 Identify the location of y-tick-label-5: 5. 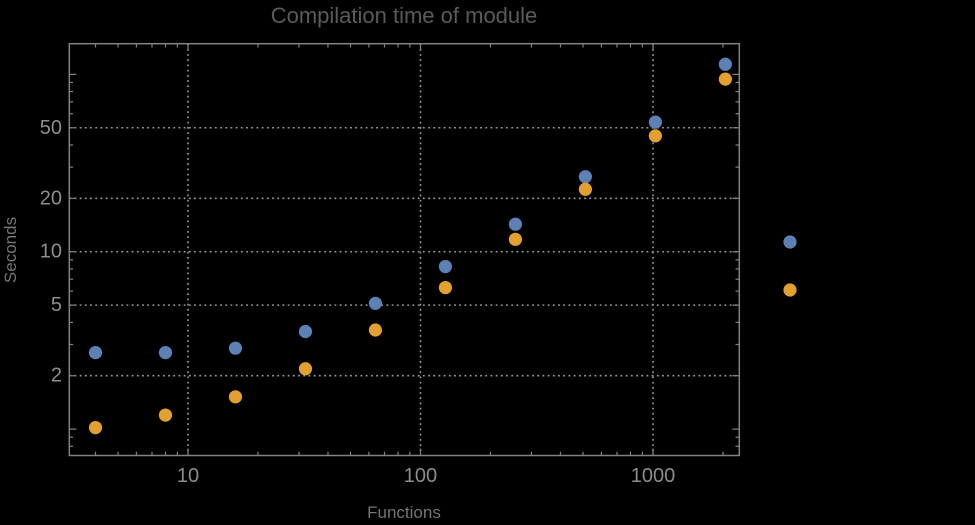
(56, 305).